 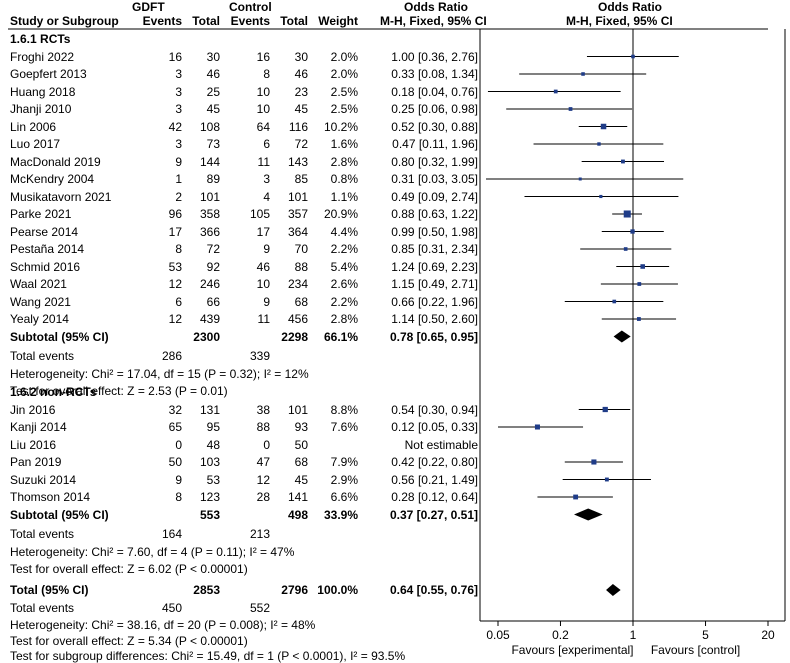 I want to click on events-gdft: 6, so click(x=178, y=301).